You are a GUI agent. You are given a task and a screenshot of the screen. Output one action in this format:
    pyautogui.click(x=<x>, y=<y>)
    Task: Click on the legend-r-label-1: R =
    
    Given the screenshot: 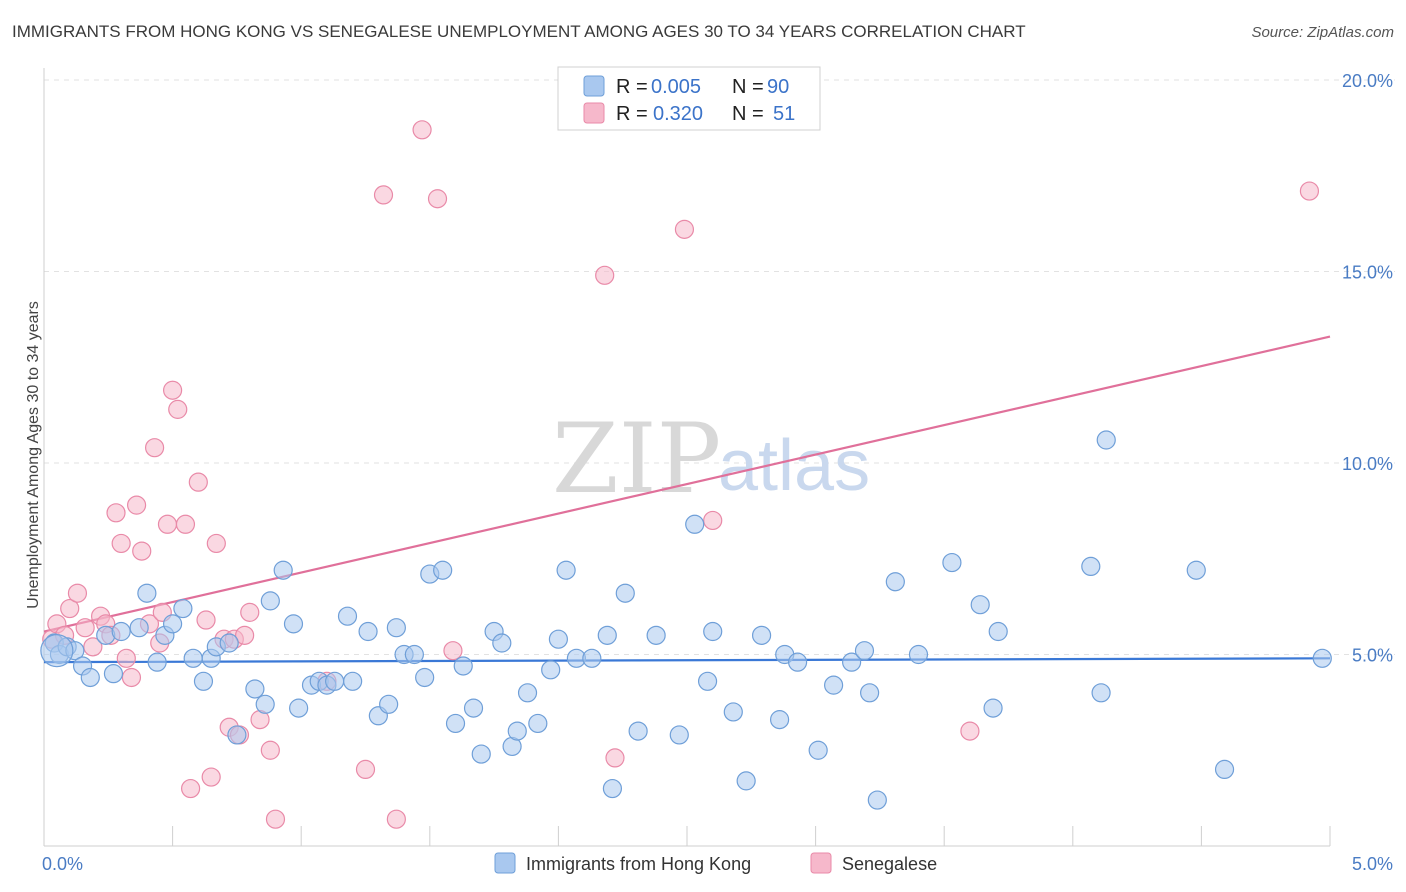 What is the action you would take?
    pyautogui.click(x=632, y=87)
    